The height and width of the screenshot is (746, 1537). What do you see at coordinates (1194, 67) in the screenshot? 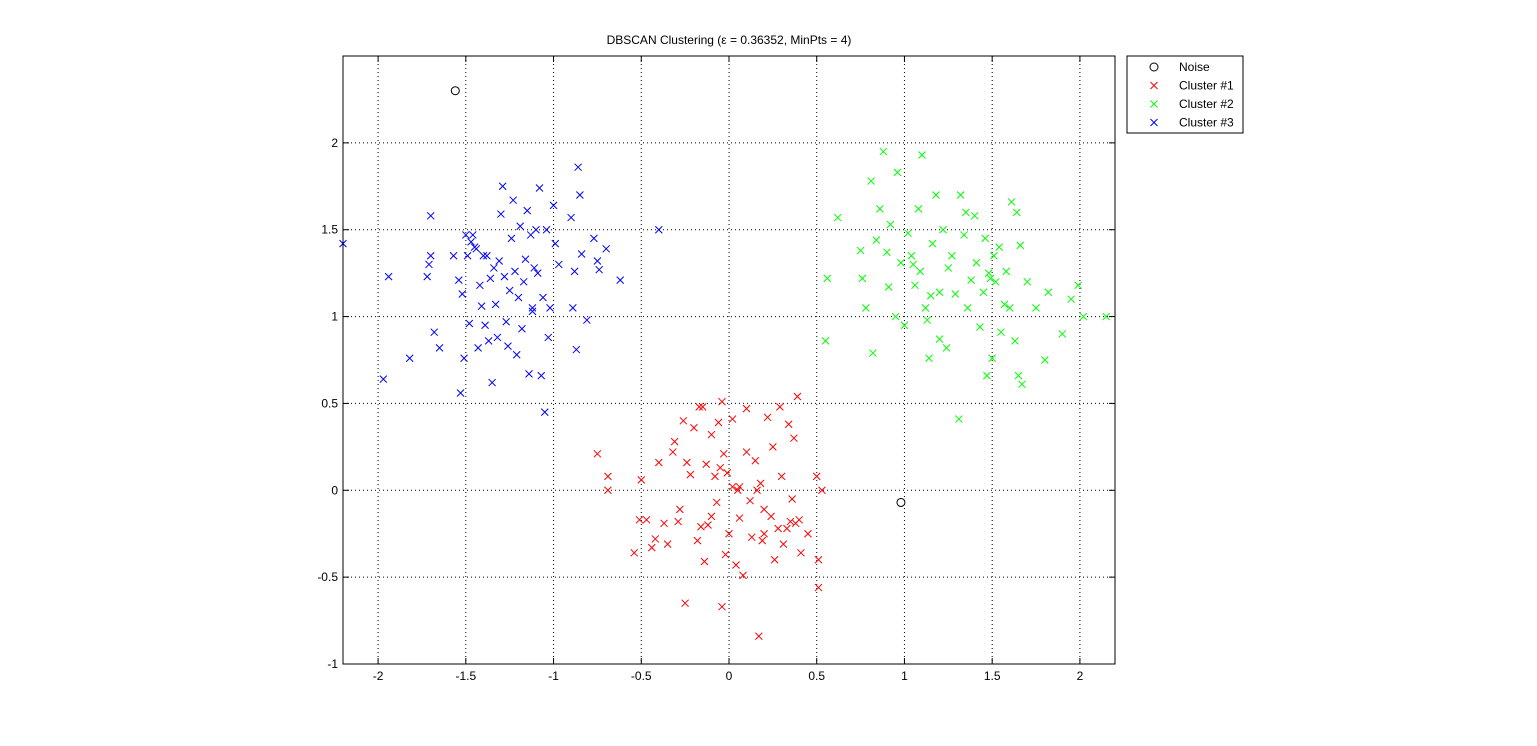
I see `legend-label: Noise` at bounding box center [1194, 67].